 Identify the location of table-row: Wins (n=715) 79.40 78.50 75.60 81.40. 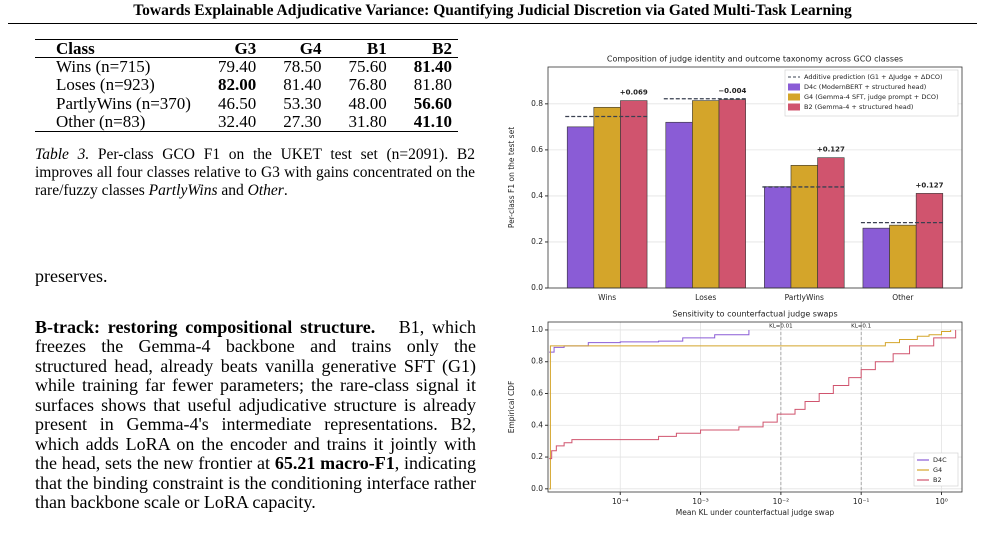
(246, 67).